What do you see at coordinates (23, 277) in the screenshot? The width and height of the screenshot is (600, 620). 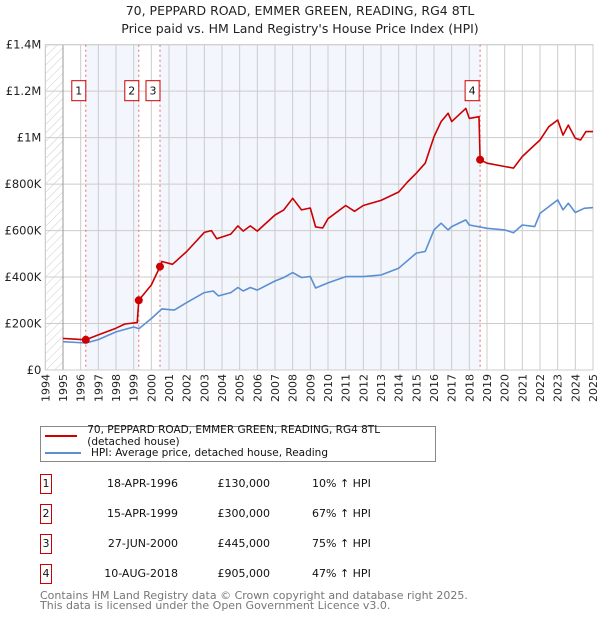 I see `y-tick-label: £400K` at bounding box center [23, 277].